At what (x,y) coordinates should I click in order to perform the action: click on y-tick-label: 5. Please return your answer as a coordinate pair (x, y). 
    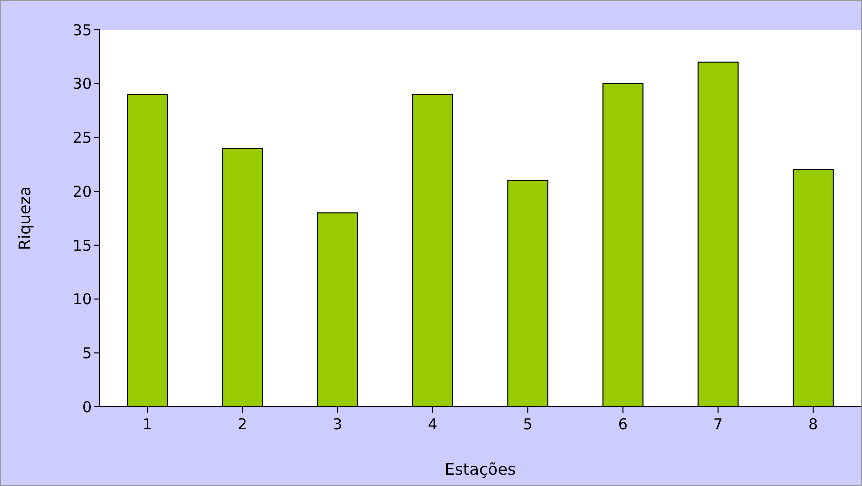
    Looking at the image, I should click on (87, 353).